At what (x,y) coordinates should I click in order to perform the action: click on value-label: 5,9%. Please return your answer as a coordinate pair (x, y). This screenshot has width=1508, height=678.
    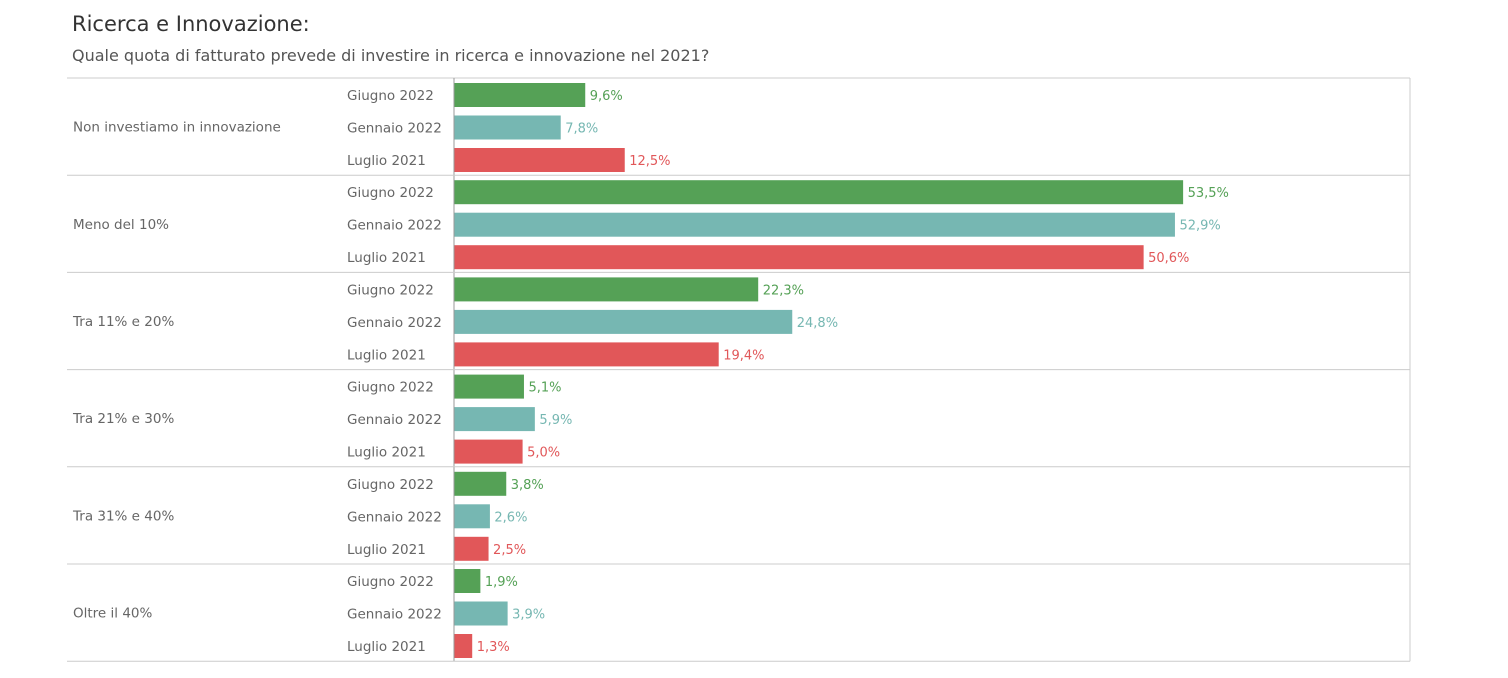
    Looking at the image, I should click on (555, 420).